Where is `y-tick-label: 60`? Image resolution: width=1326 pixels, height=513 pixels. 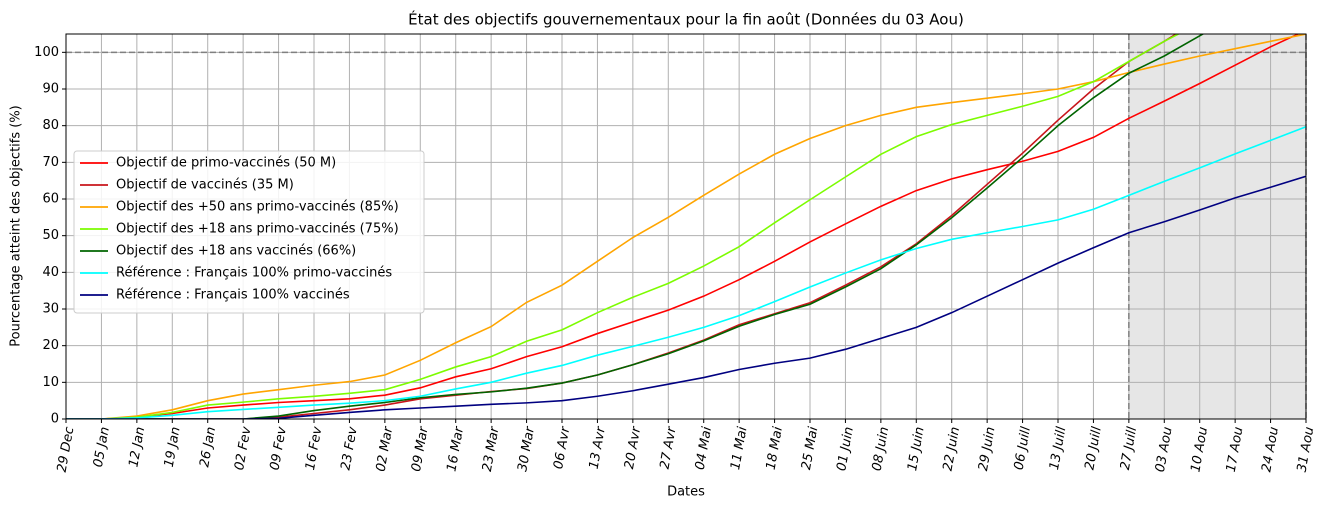
y-tick-label: 60 is located at coordinates (50, 199).